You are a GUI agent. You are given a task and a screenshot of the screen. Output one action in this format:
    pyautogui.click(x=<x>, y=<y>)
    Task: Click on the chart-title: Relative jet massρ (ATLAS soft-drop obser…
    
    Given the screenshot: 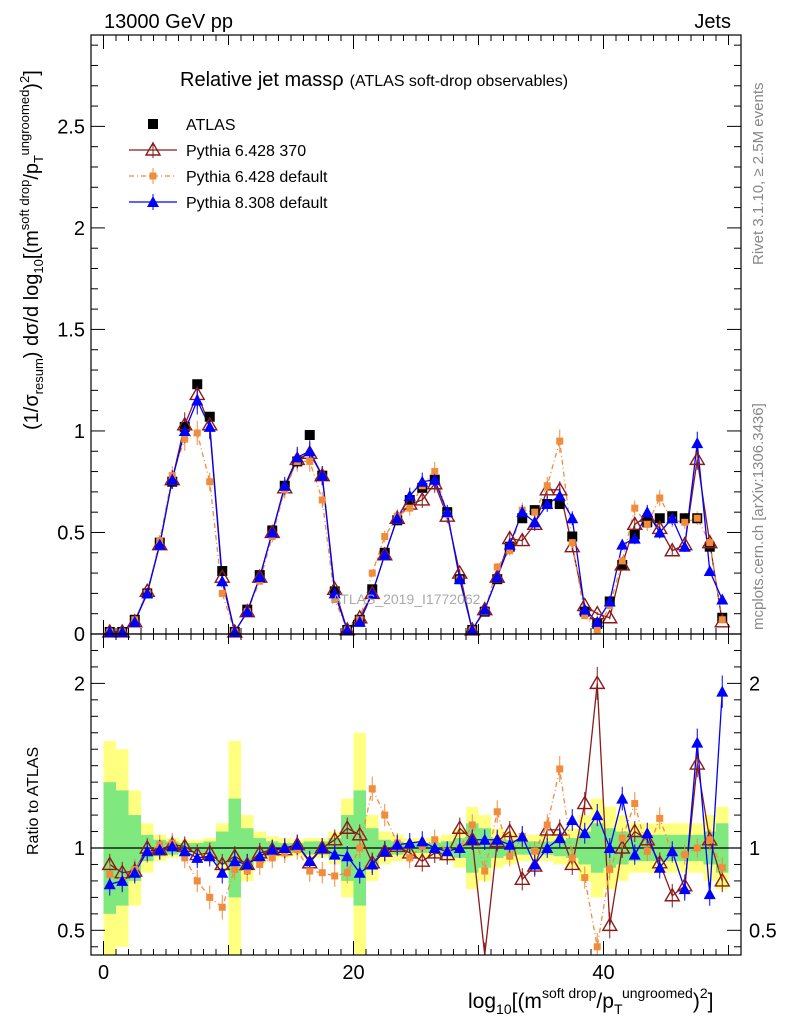 What is the action you would take?
    pyautogui.click(x=374, y=80)
    